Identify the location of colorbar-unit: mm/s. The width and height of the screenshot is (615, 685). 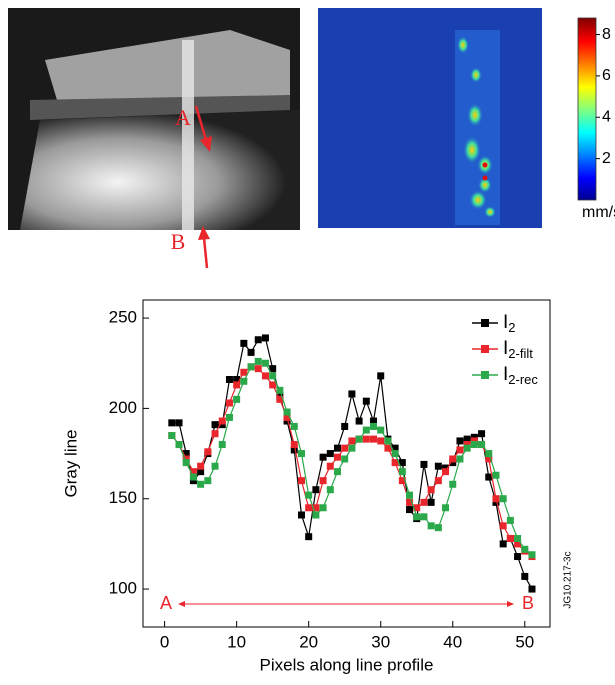
(598, 212).